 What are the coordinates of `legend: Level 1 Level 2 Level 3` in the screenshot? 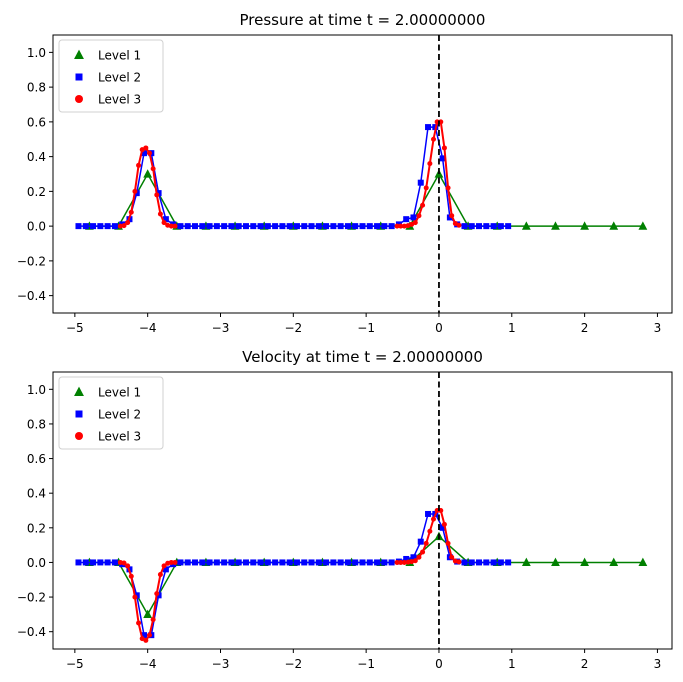 It's located at (111, 76).